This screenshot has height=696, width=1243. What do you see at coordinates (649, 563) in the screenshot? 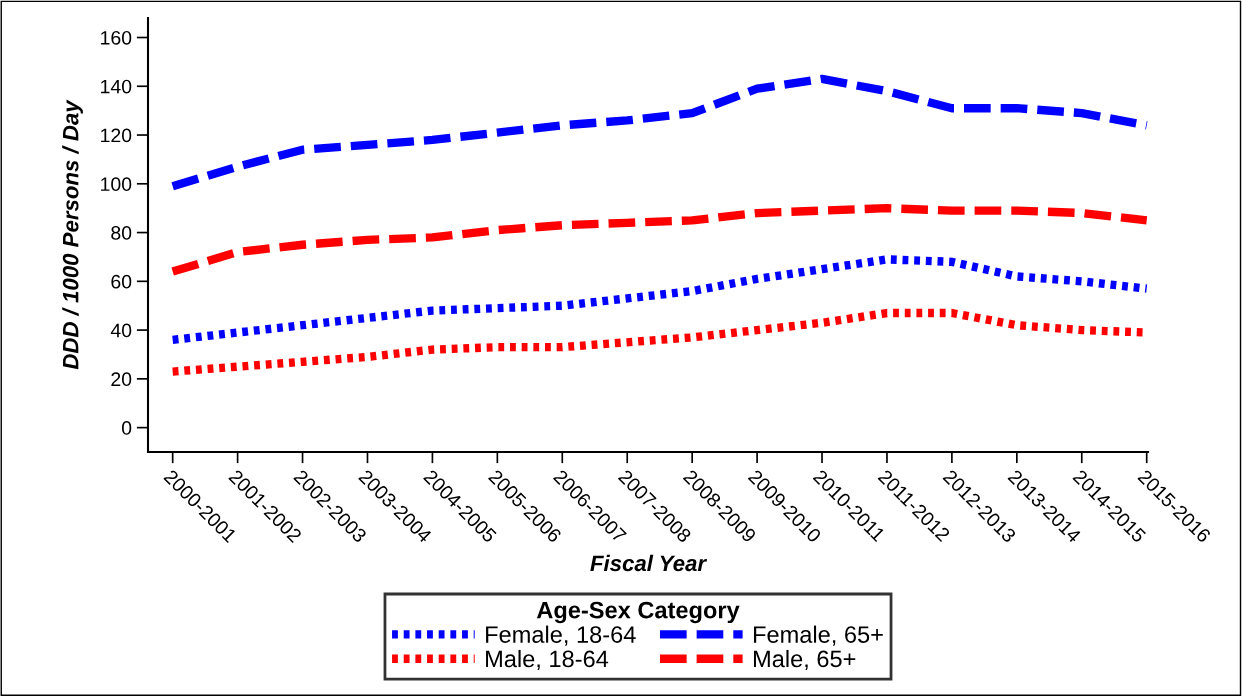
I see `x-axis-title: Fiscal Year` at bounding box center [649, 563].